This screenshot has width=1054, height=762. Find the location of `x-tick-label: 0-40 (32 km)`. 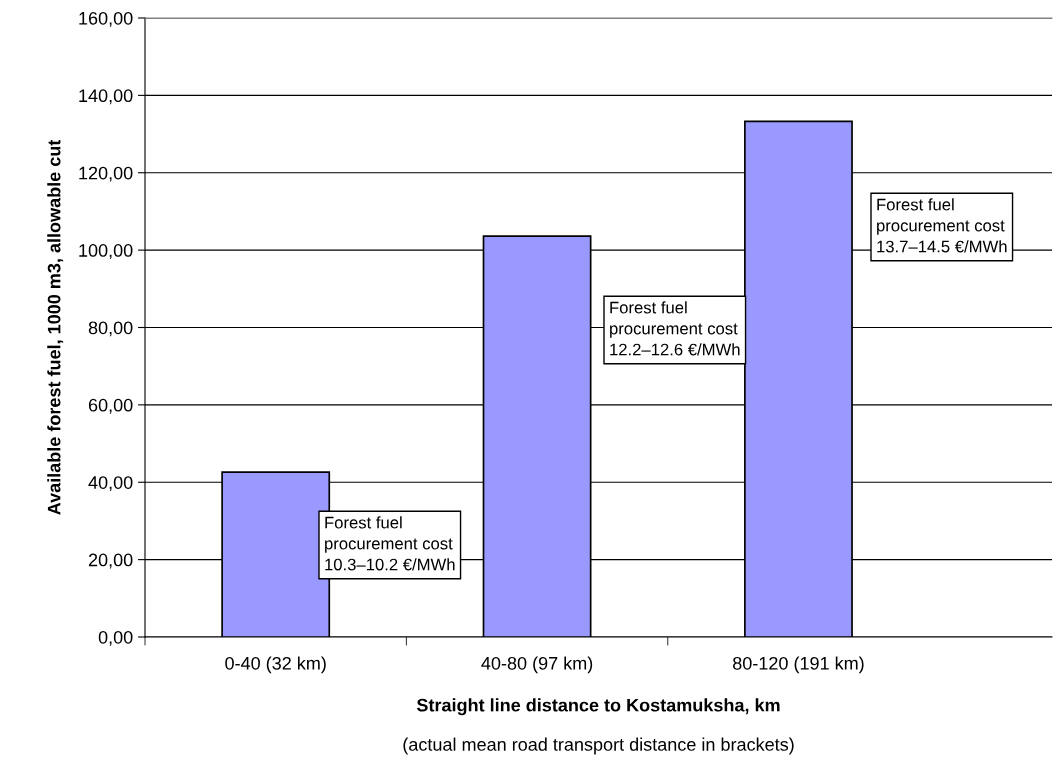

x-tick-label: 0-40 (32 km) is located at coordinates (275, 665).